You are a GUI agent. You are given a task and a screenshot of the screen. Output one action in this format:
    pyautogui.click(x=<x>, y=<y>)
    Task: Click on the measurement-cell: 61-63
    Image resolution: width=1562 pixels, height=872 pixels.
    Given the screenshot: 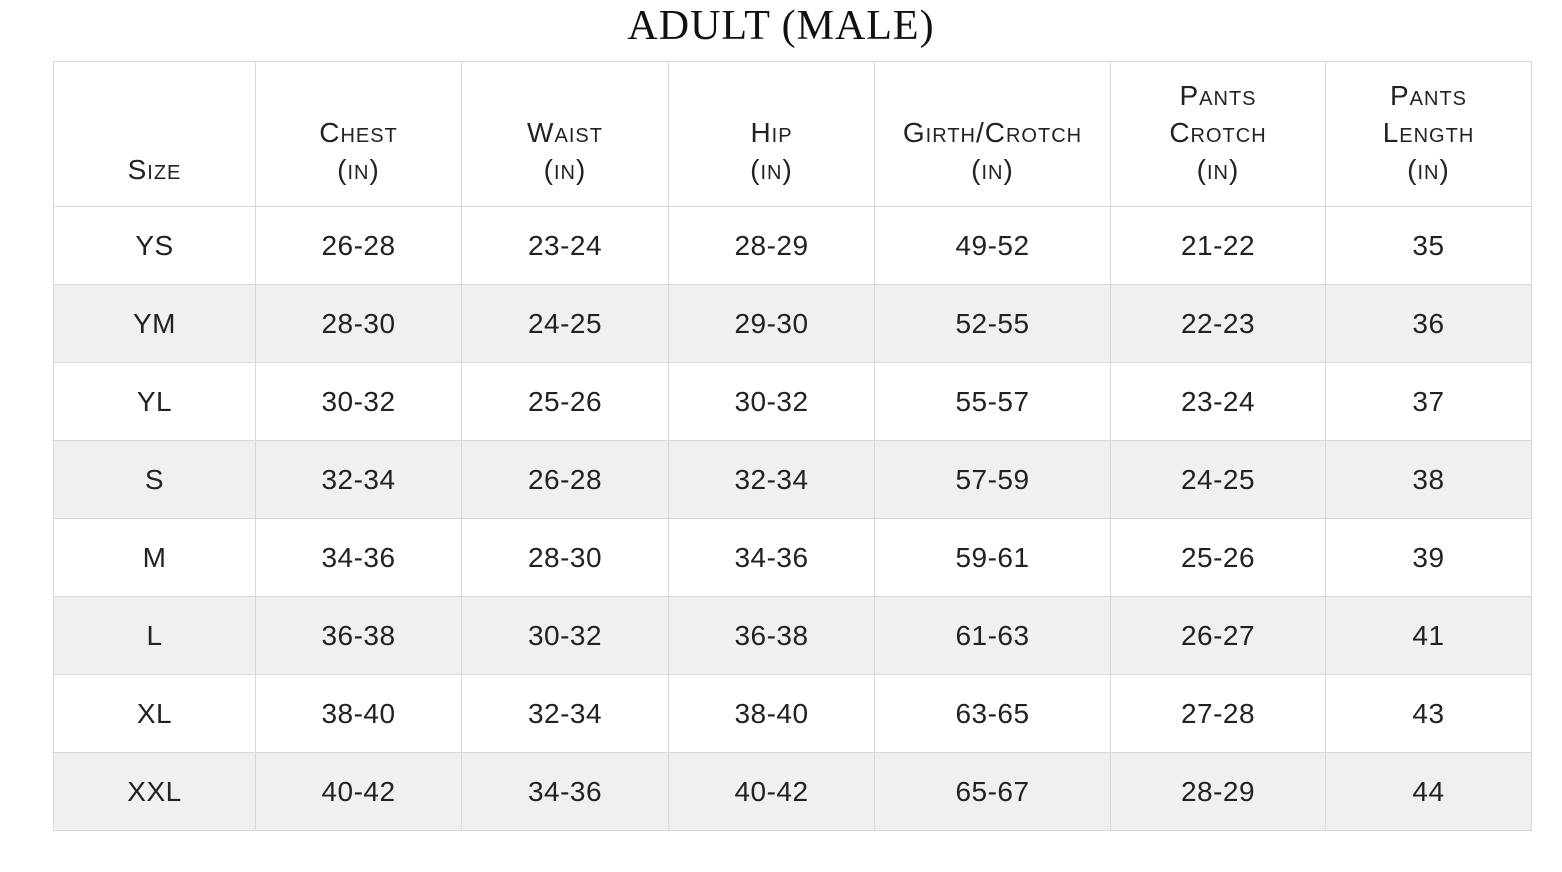 What is the action you would take?
    pyautogui.click(x=992, y=635)
    